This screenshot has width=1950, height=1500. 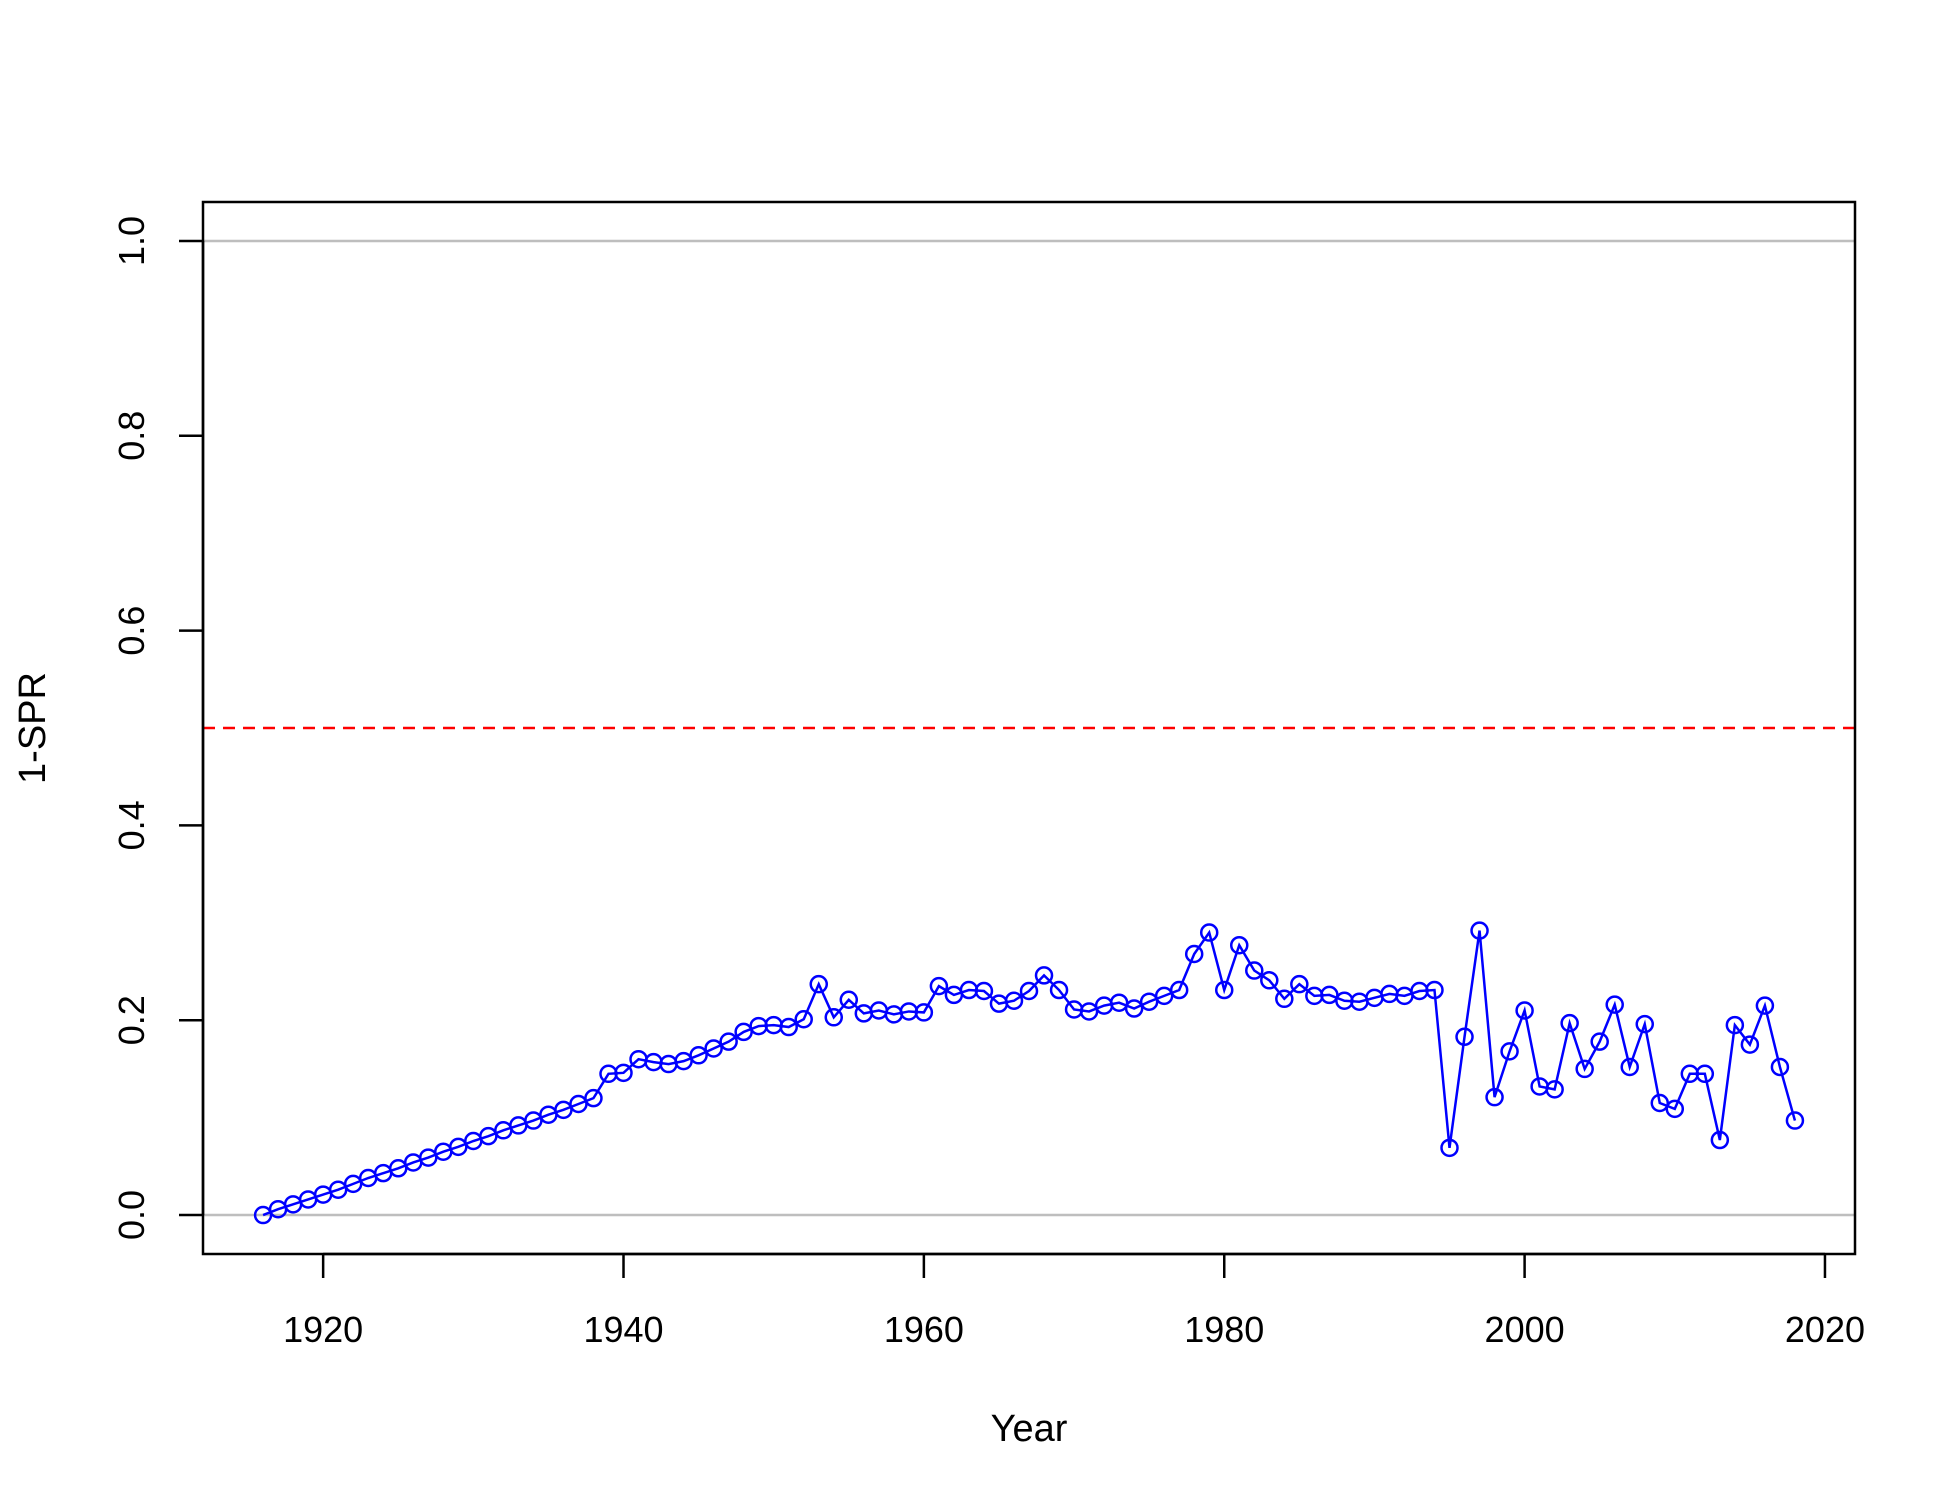 What do you see at coordinates (849, 1000) in the screenshot?
I see `data-point-1955` at bounding box center [849, 1000].